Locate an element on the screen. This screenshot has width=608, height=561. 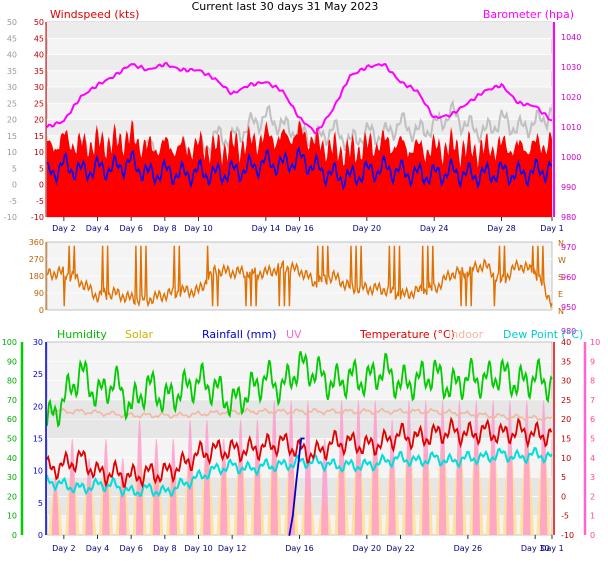
barometer-y-tick: 950 is located at coordinates (568, 307).